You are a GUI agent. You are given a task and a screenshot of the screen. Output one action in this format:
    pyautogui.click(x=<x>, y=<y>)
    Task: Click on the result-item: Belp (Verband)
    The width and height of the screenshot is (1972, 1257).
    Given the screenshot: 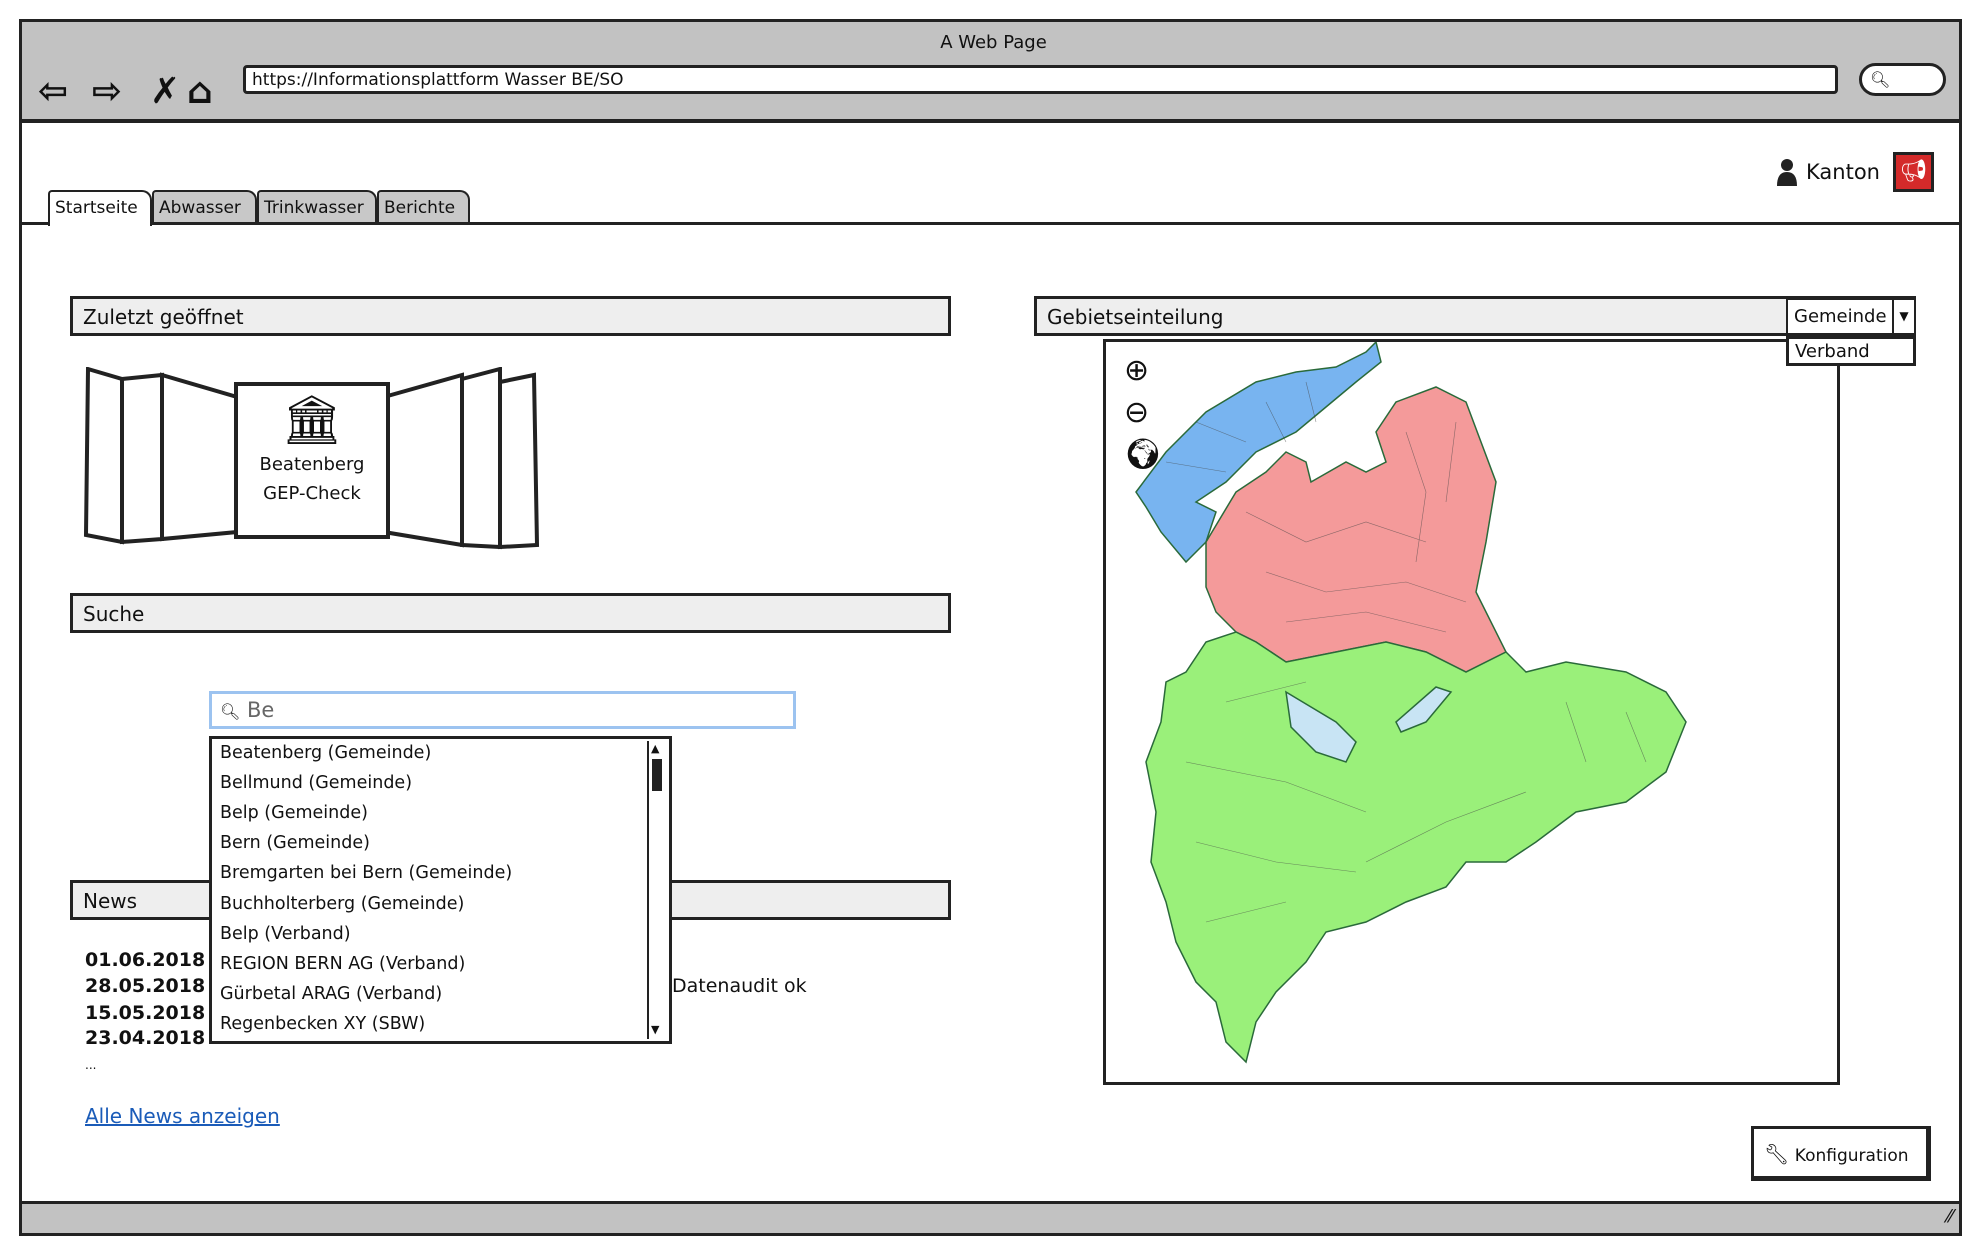 What is the action you would take?
    pyautogui.click(x=285, y=934)
    